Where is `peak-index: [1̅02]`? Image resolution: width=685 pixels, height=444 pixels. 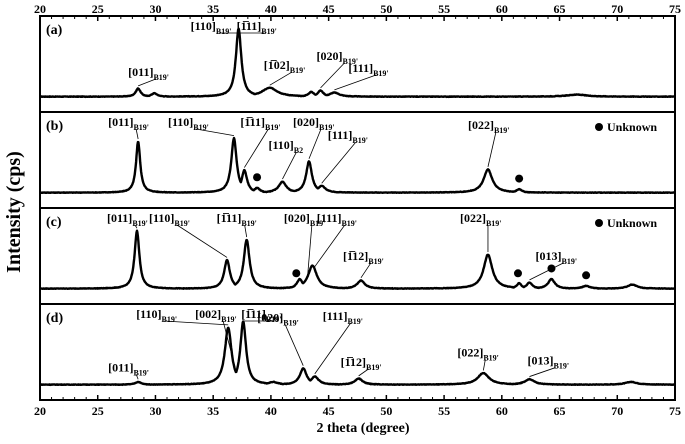
peak-index: [1̅02] is located at coordinates (277, 65).